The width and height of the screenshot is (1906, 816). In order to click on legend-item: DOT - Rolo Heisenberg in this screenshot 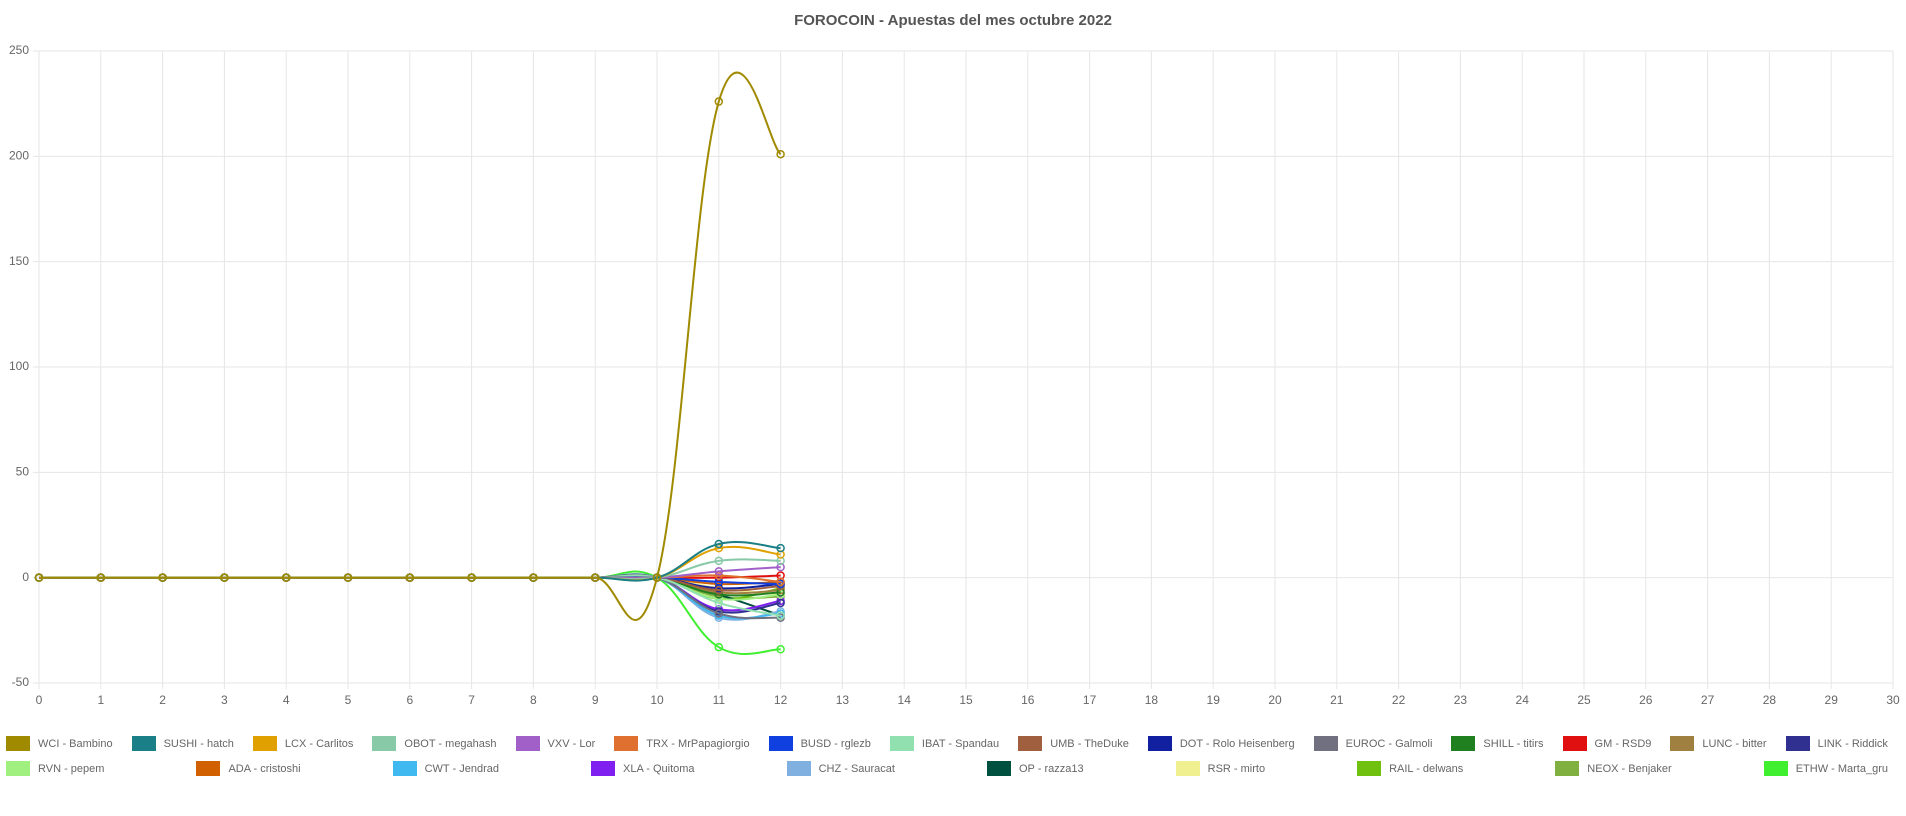, I will do `click(1221, 743)`.